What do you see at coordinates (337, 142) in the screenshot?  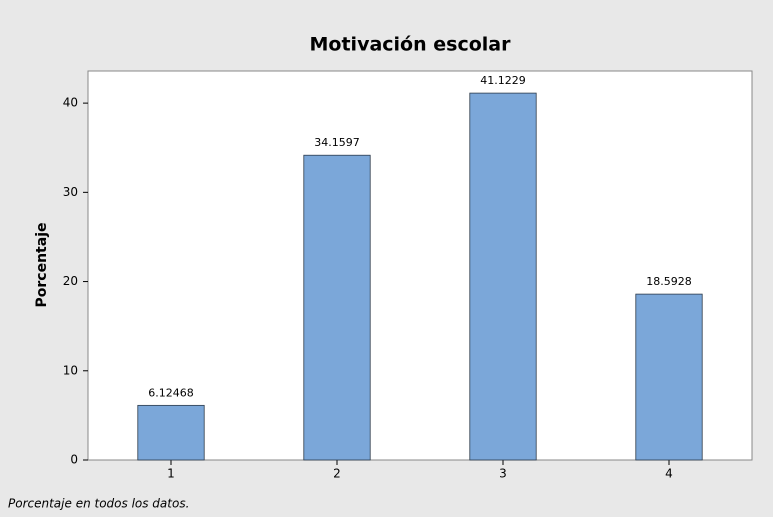 I see `data-label: 34.1597` at bounding box center [337, 142].